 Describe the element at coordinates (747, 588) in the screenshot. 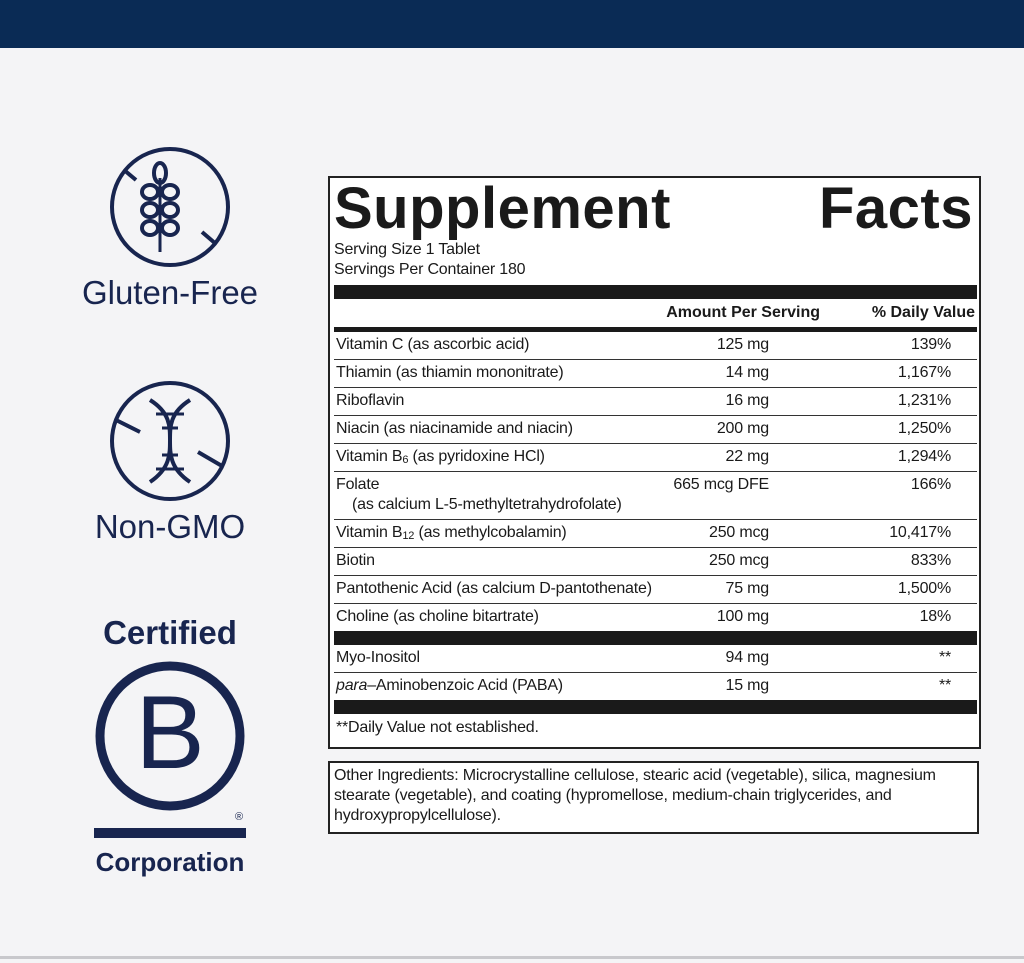

I see `nutrient-amount: 75 mg` at that location.